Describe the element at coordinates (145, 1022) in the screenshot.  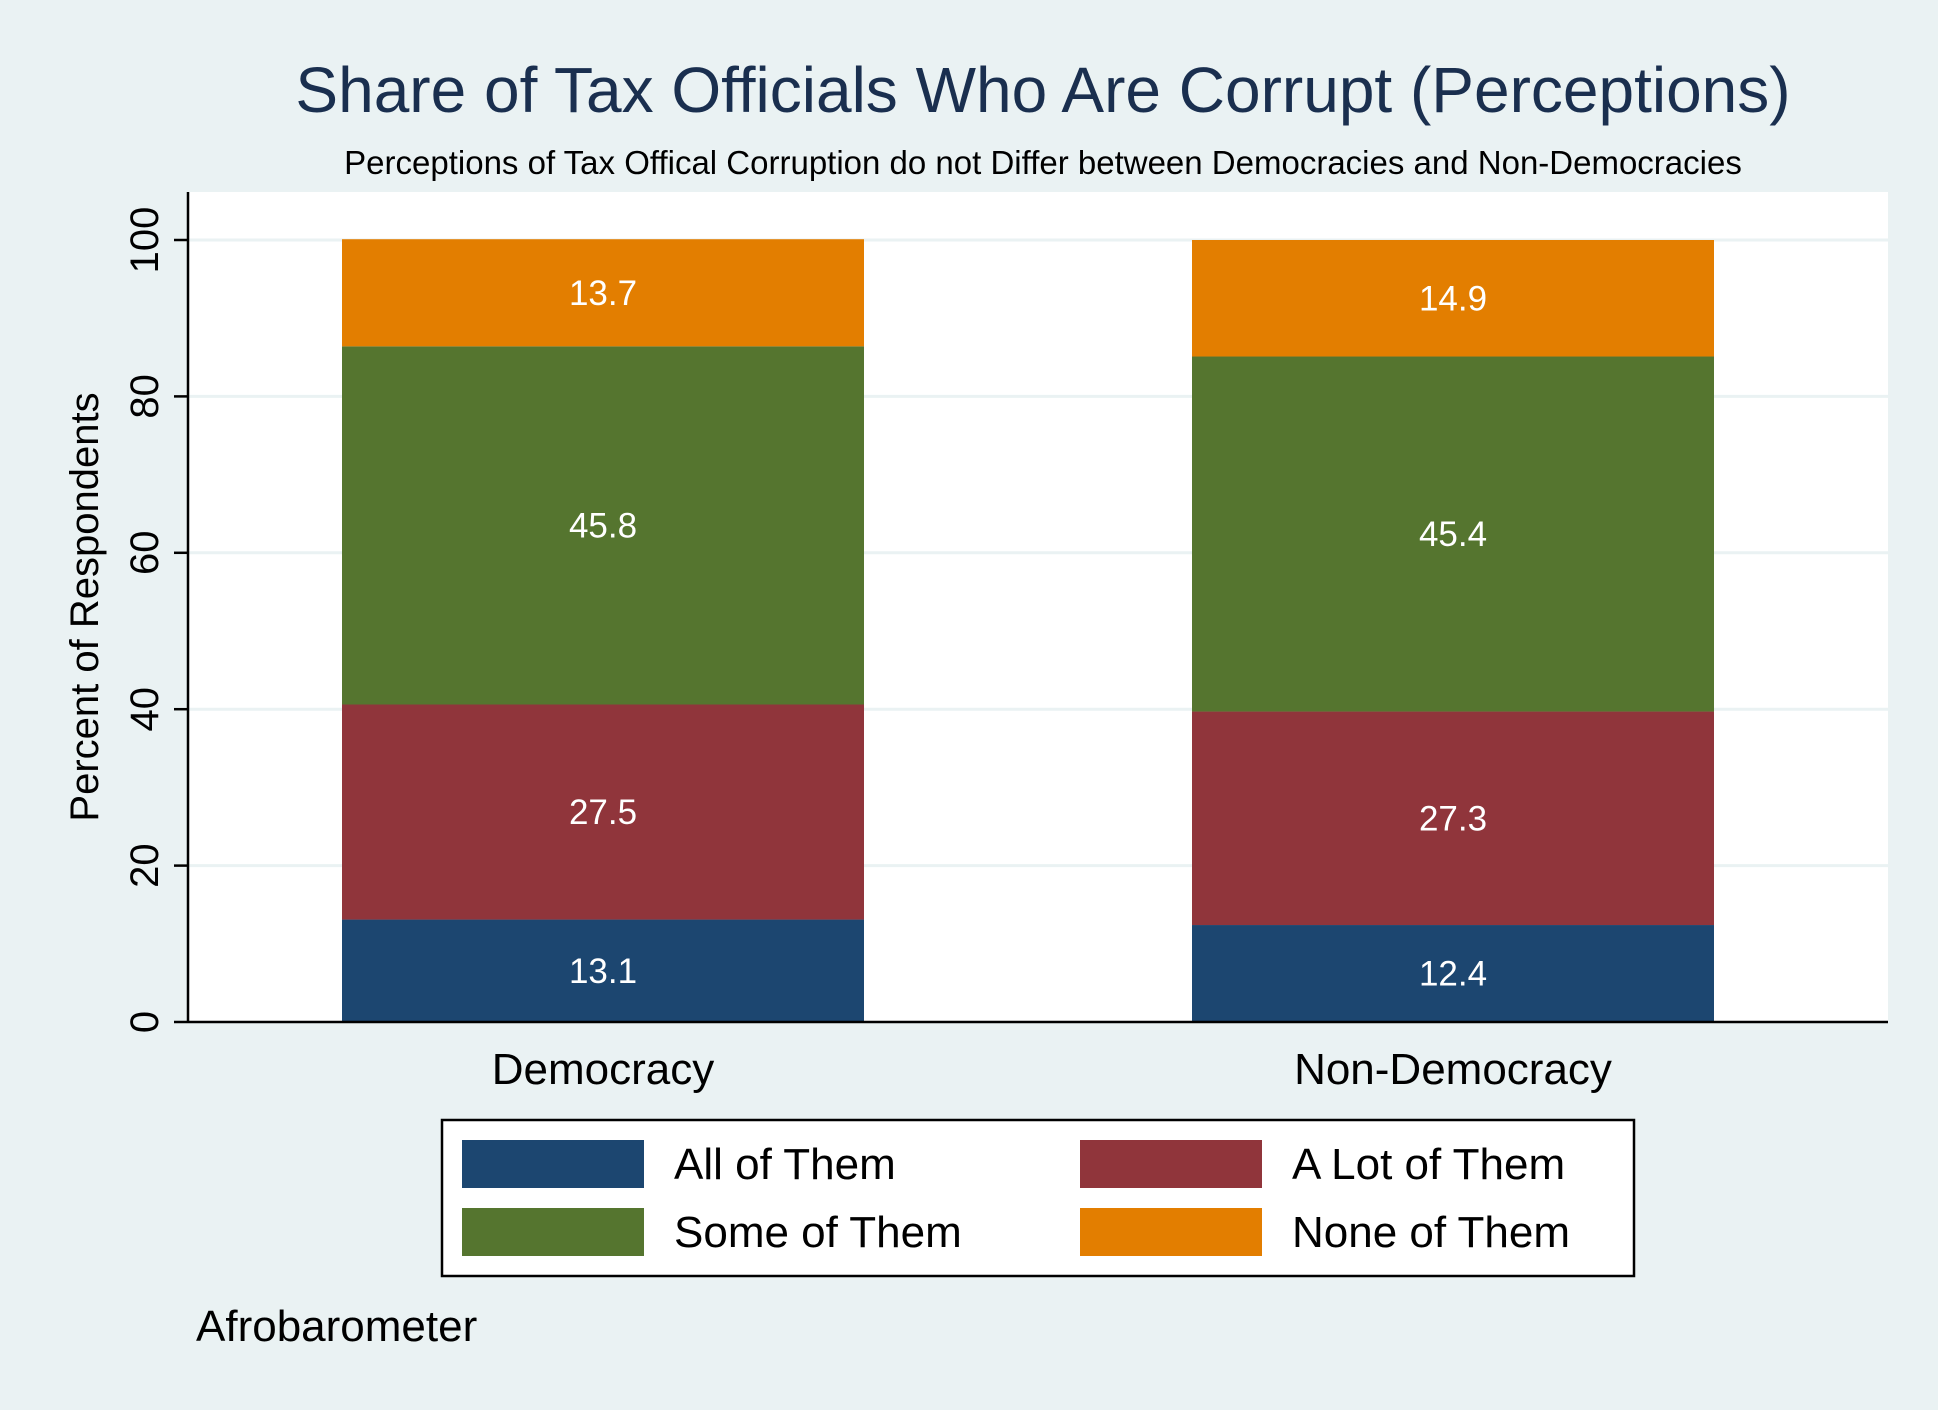
I see `y-tick-label: 0` at that location.